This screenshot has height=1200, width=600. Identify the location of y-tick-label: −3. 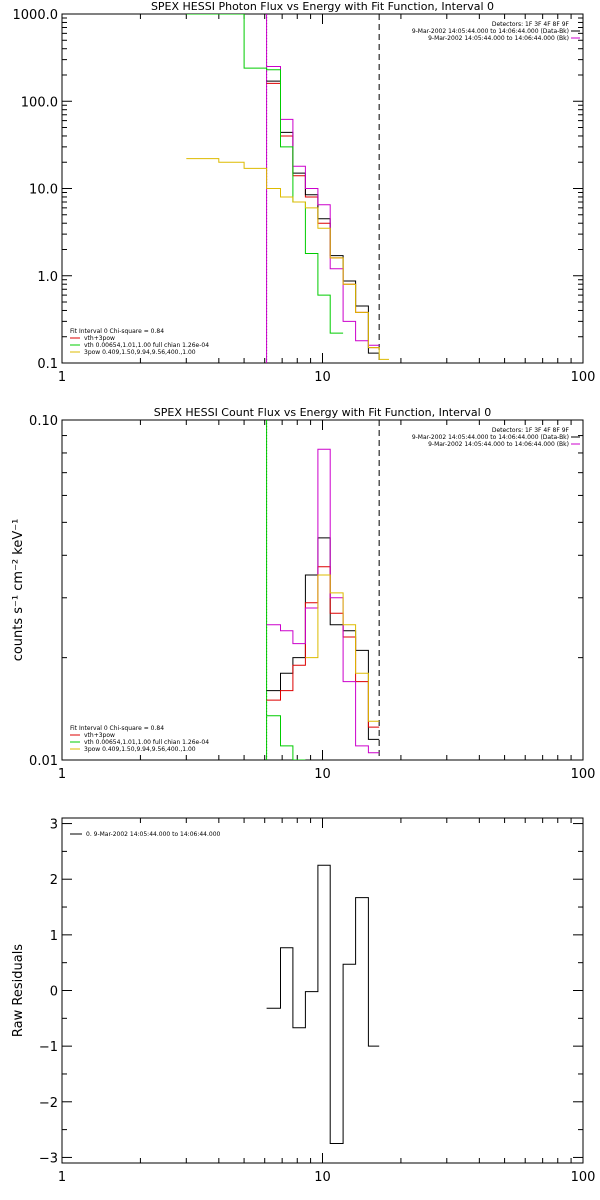
(48, 1158).